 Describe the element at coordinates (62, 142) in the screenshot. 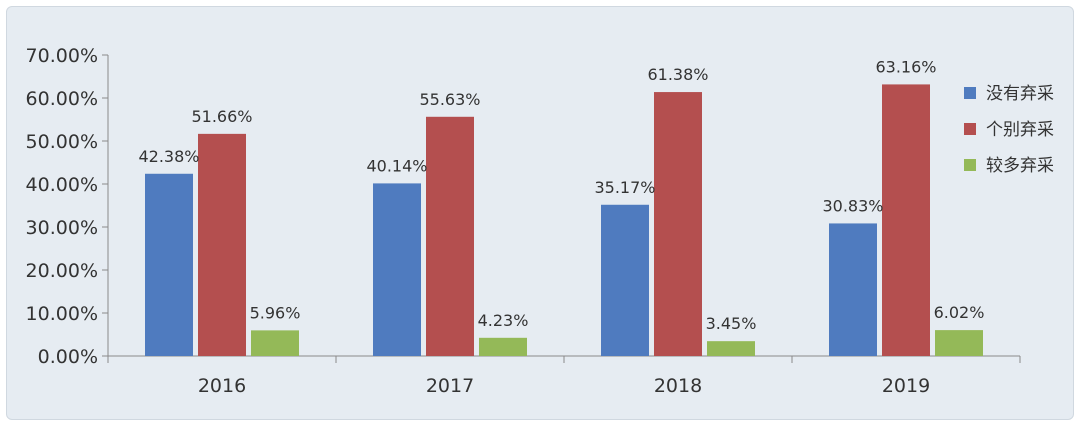

I see `y-tick-label: 50.00%` at that location.